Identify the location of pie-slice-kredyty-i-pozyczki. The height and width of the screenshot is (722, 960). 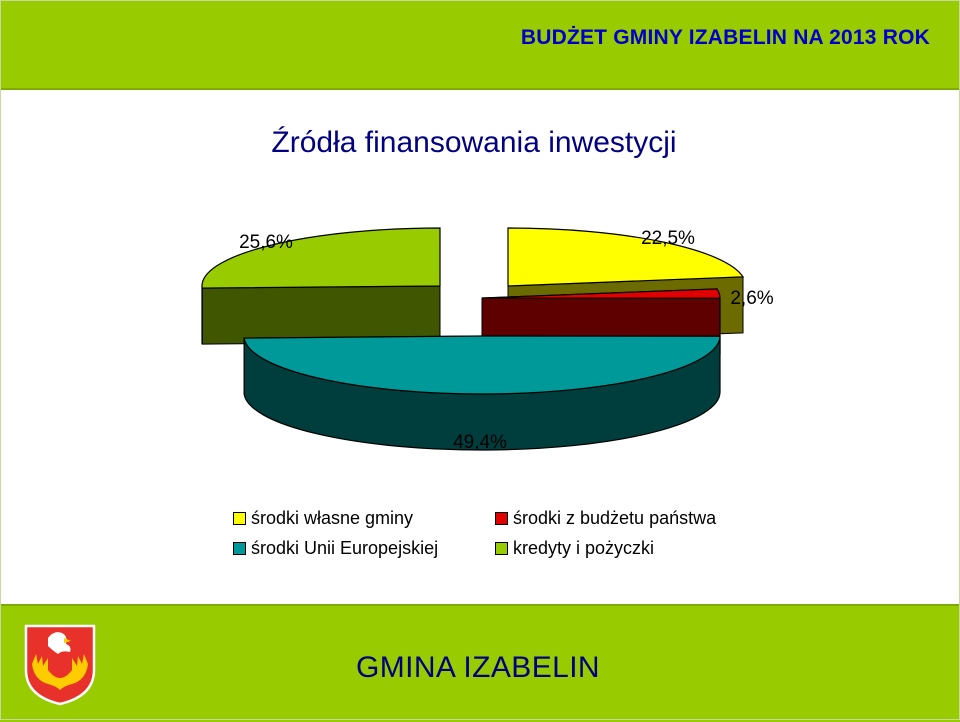
(321, 286).